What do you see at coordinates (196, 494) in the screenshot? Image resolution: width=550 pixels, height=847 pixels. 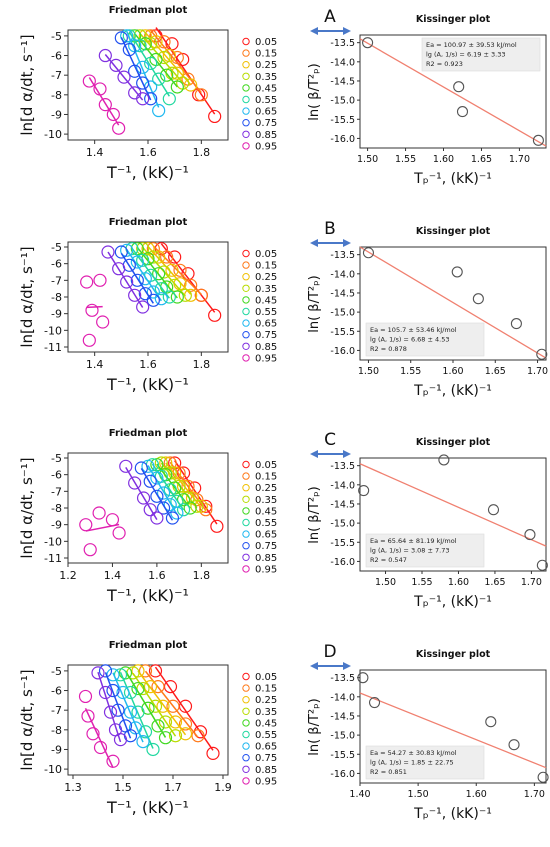 I see `friedman-series-0.05` at bounding box center [196, 494].